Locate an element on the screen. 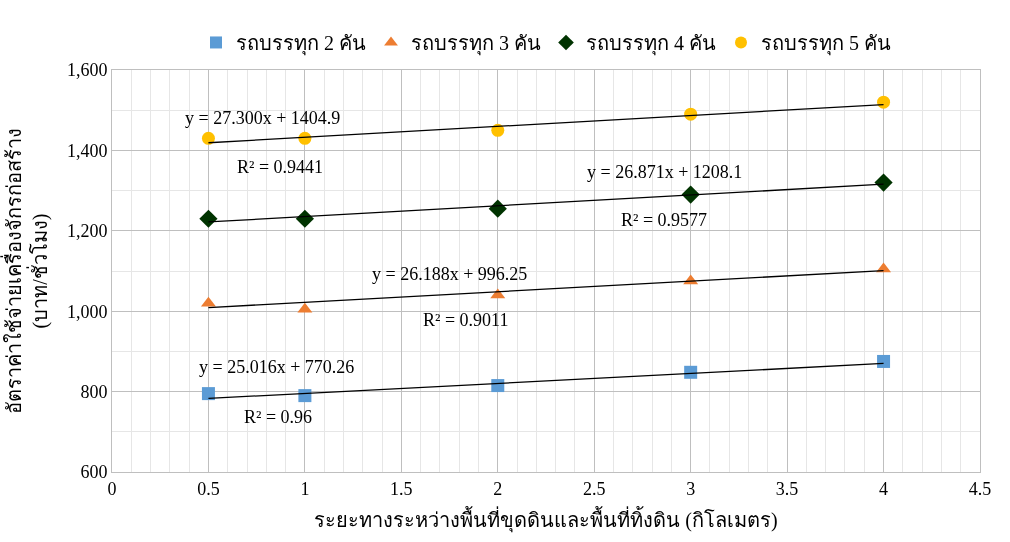 Image resolution: width=1010 pixels, height=542 pixels. annotation: R² = 0.9577 is located at coordinates (664, 220).